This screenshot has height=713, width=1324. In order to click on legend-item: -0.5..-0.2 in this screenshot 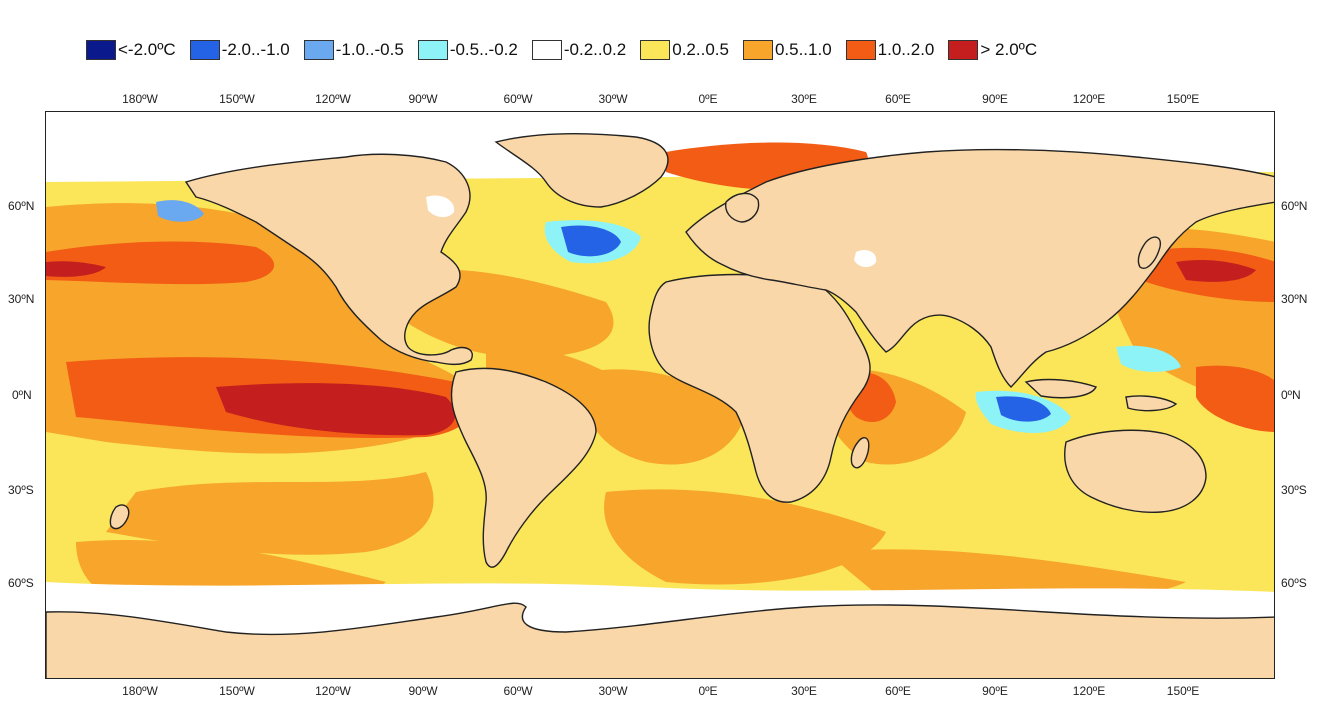, I will do `click(467, 50)`.